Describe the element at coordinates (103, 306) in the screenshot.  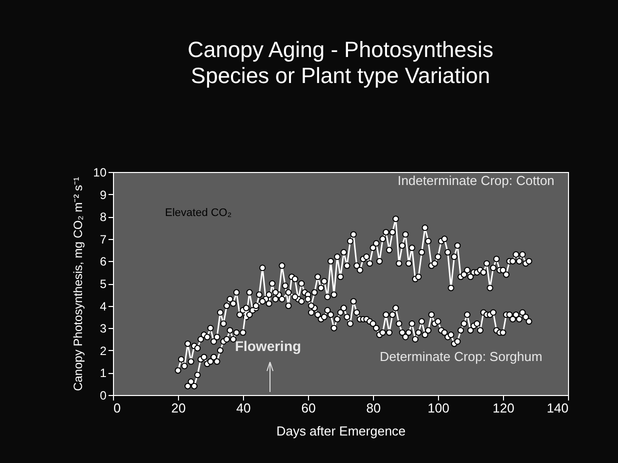
I see `y-tick-label: 4` at that location.